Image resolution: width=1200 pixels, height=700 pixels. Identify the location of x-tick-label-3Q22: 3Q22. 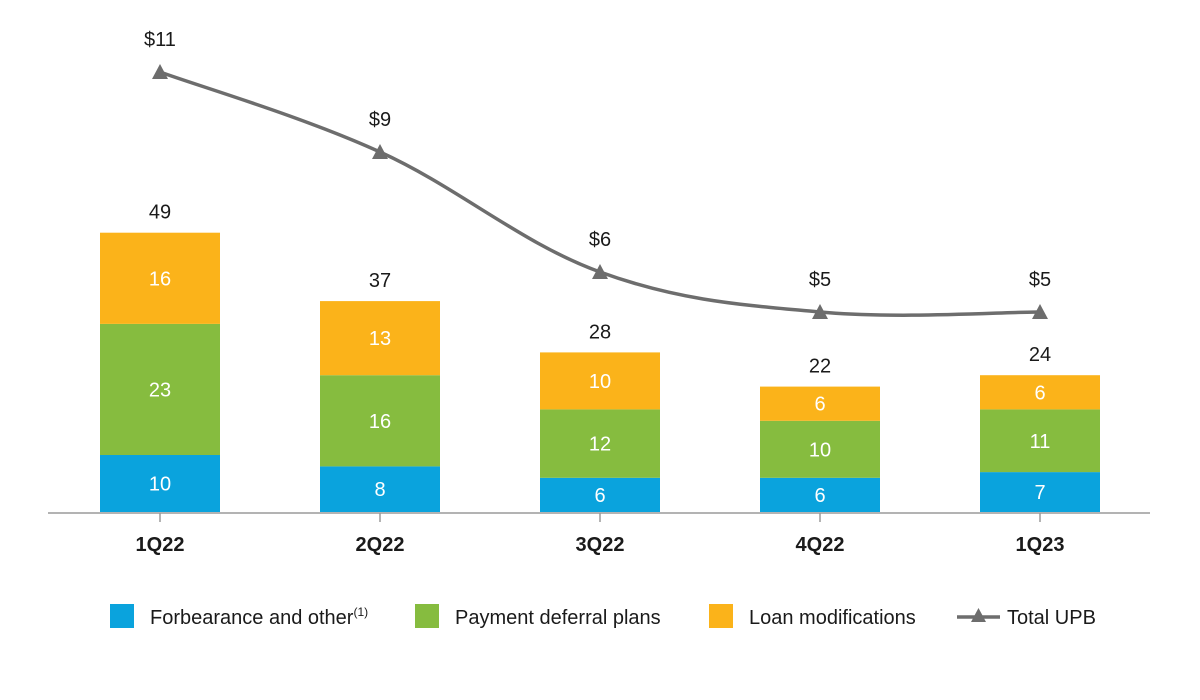
(600, 545).